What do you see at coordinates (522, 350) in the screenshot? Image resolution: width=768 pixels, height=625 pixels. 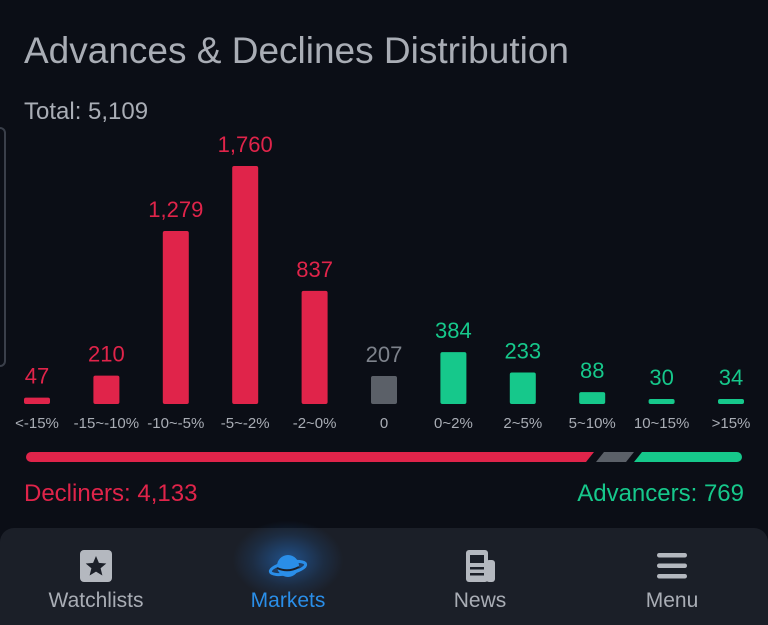 I see `bar-value-label-7: 233` at bounding box center [522, 350].